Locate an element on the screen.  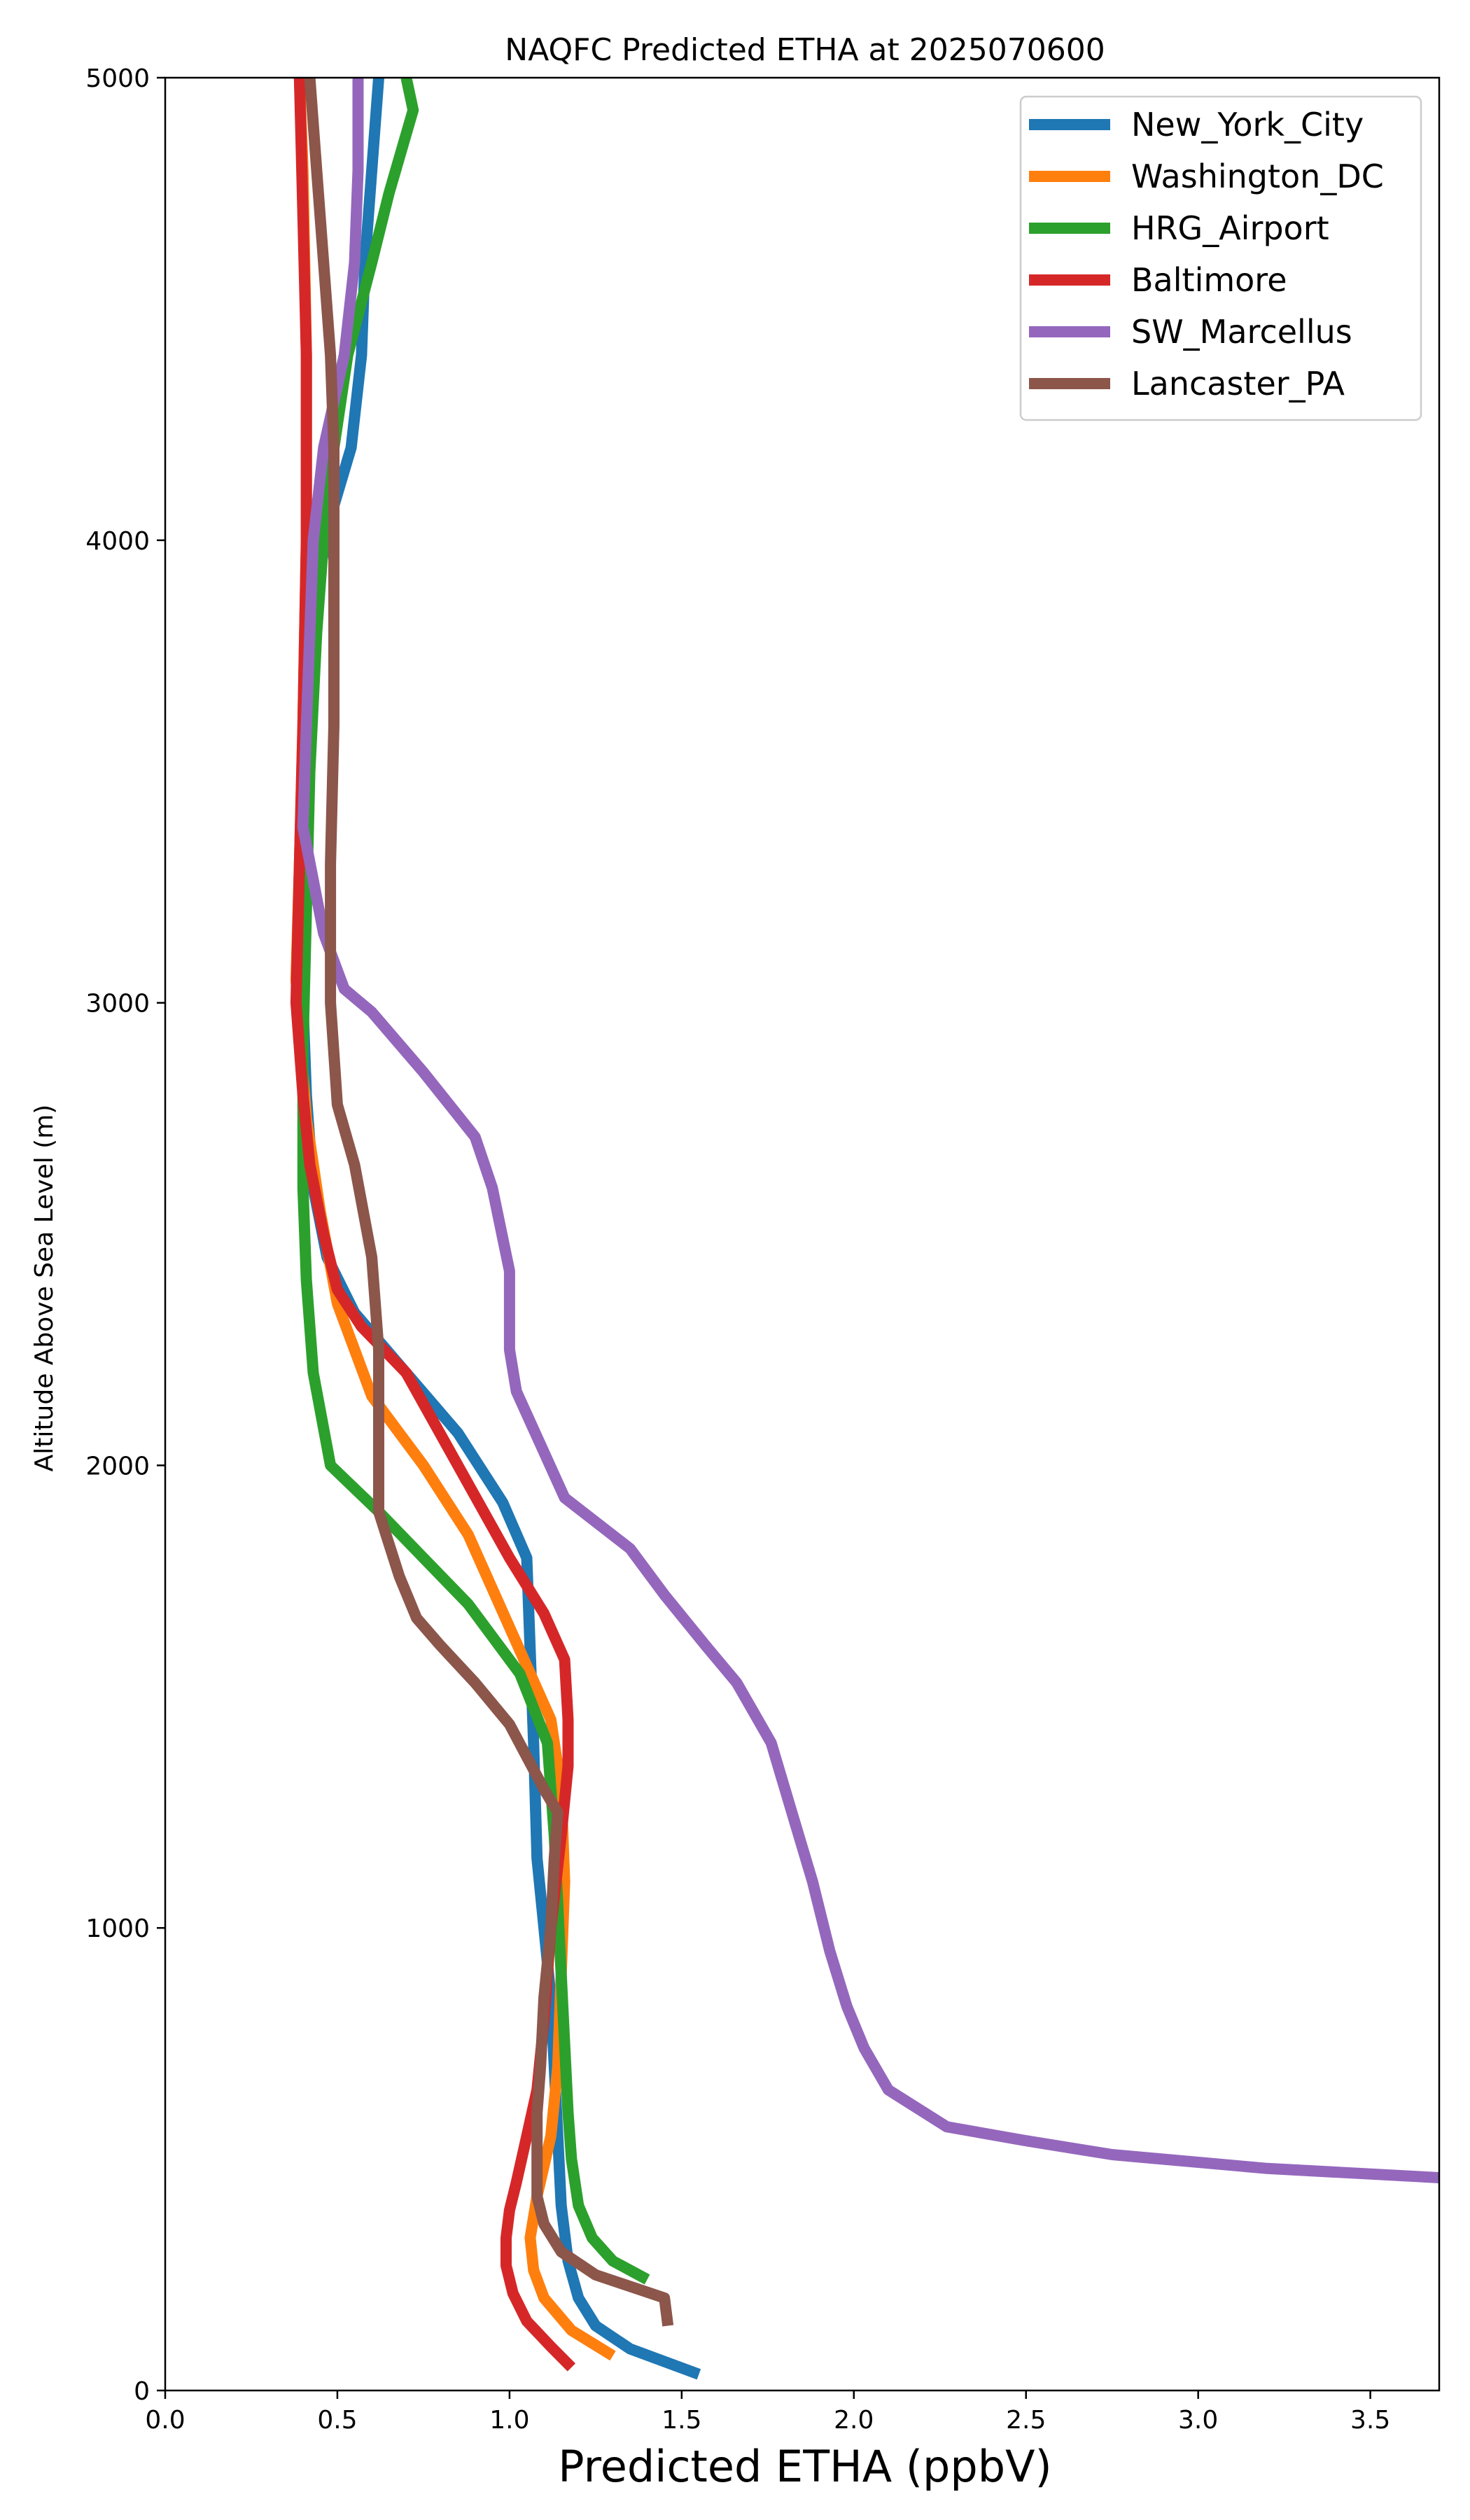
x-axis-label: Predicted ETHA (ppbV) is located at coordinates (804, 2466).